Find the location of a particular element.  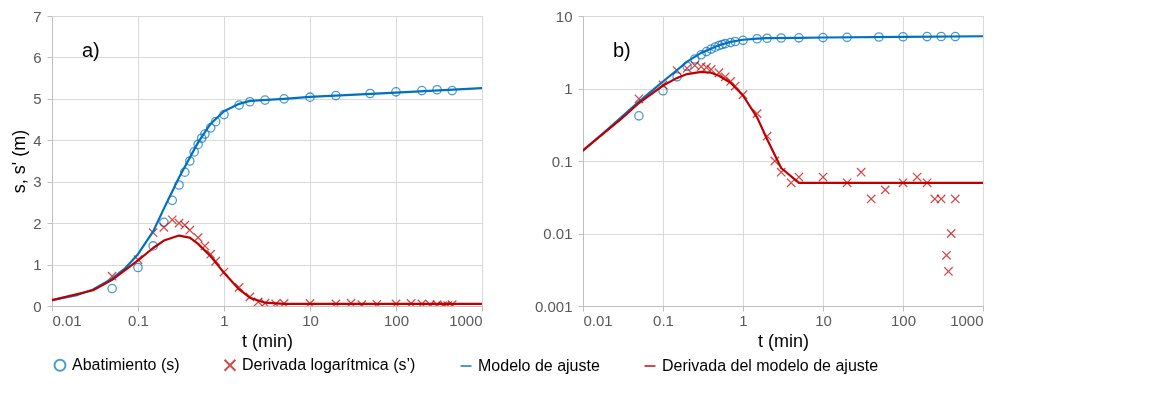

annotation: a) is located at coordinates (91, 50).